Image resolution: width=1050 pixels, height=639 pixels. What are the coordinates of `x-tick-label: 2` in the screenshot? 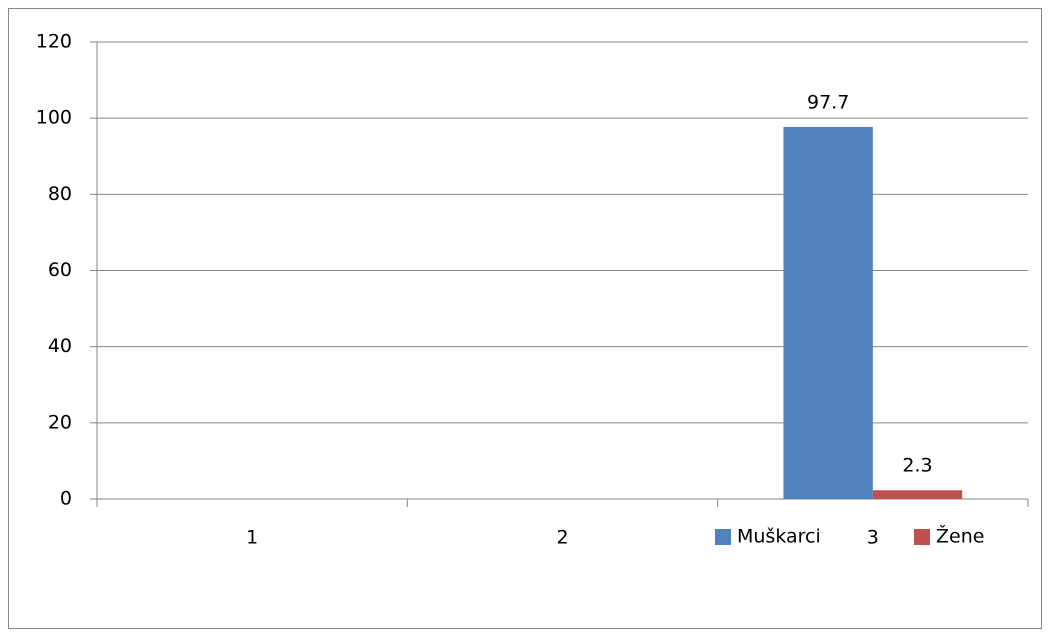 It's located at (562, 538).